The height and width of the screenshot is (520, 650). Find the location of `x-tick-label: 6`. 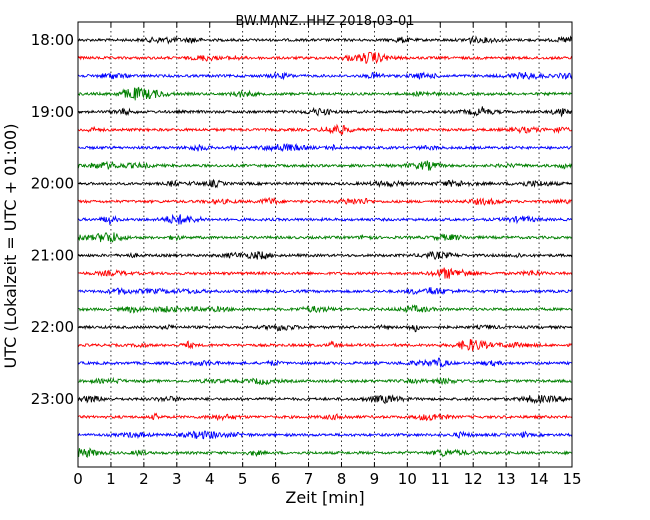

x-tick-label: 6 is located at coordinates (276, 479).